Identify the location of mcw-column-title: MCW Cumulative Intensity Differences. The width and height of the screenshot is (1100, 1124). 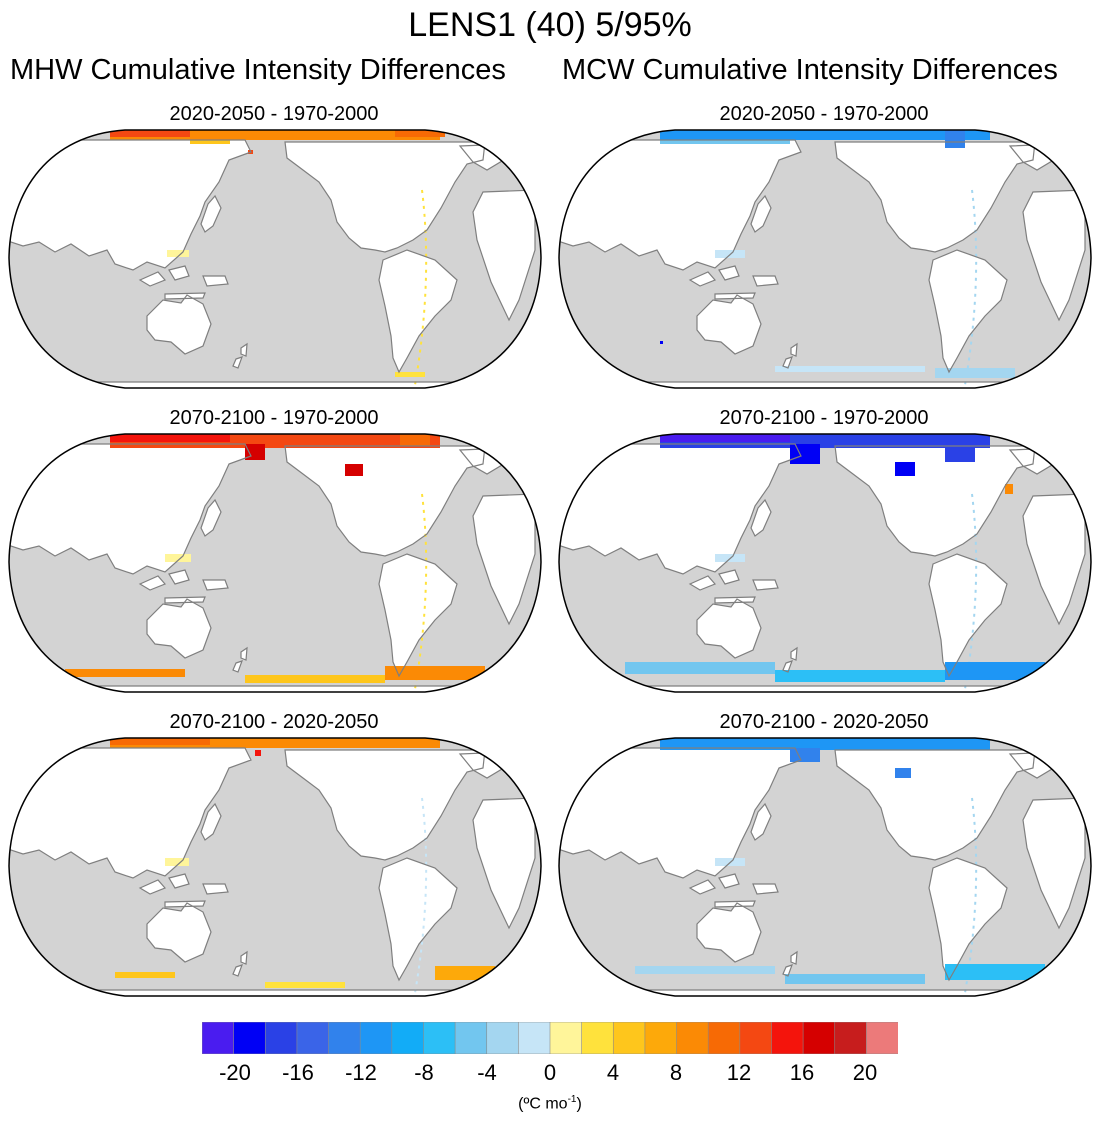
(810, 70).